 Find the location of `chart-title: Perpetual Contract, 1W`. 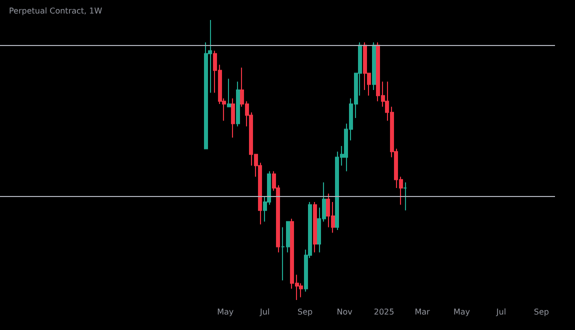

chart-title: Perpetual Contract, 1W is located at coordinates (55, 11).